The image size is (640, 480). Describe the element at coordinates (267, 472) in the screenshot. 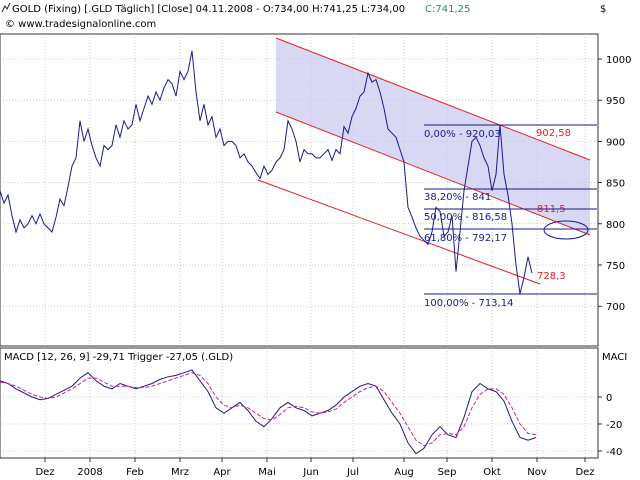

I see `x-tick-label: Mai` at that location.